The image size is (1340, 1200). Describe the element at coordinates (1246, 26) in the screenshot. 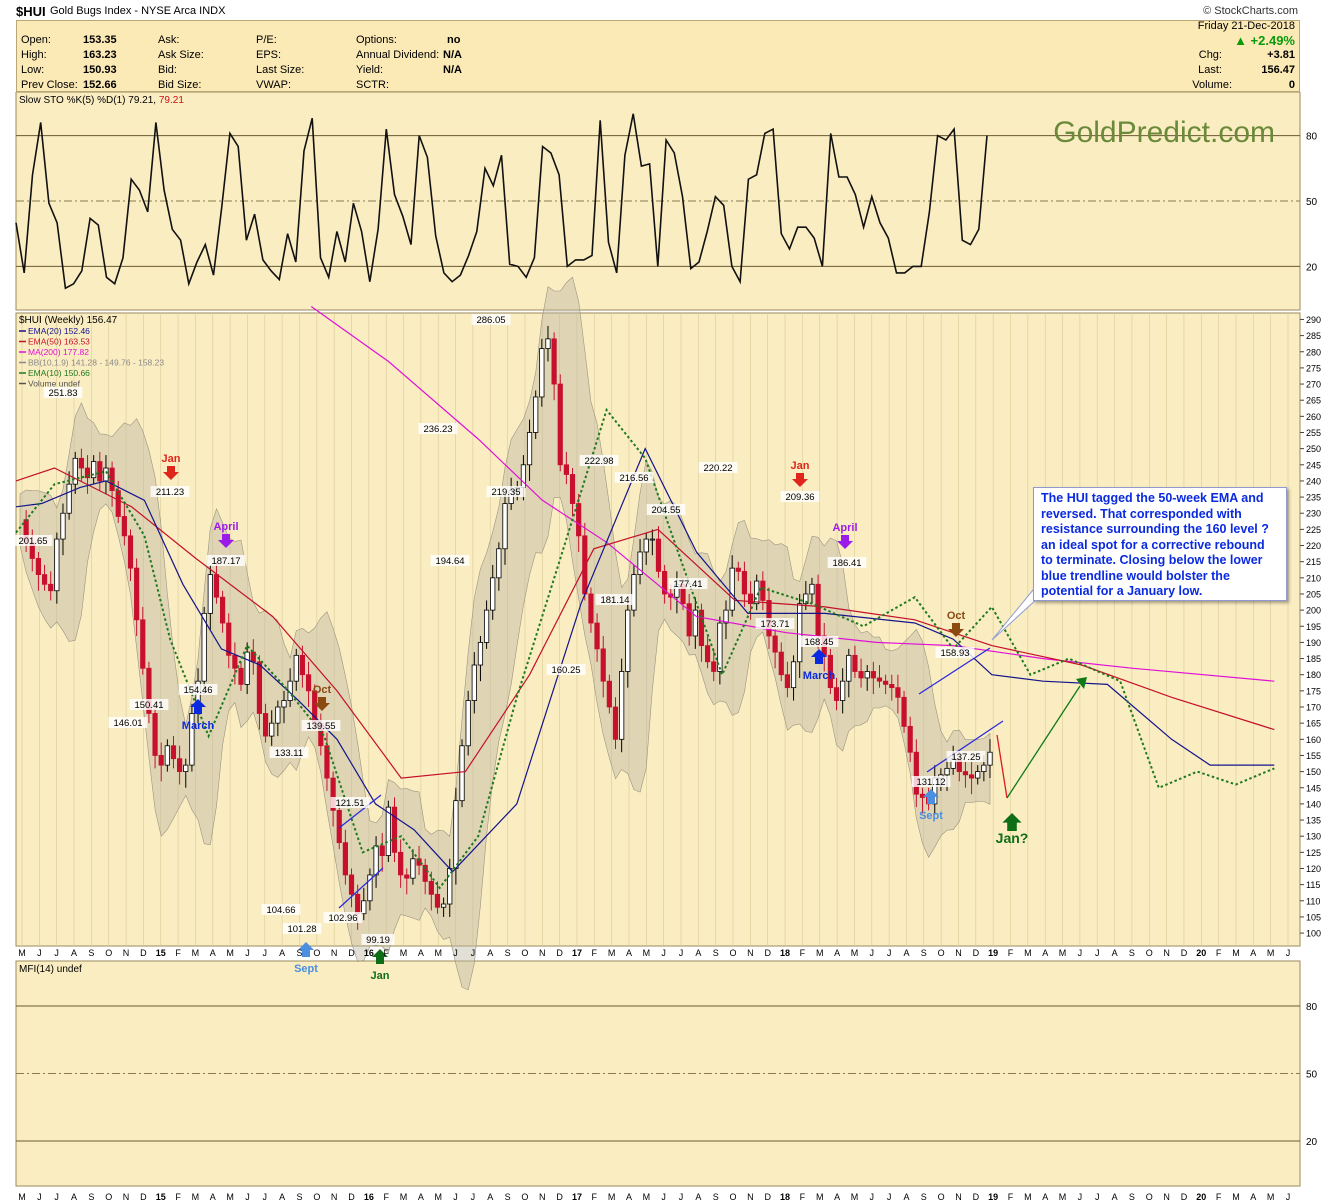

I see `quote-date: Friday 21-Dec-2018` at that location.